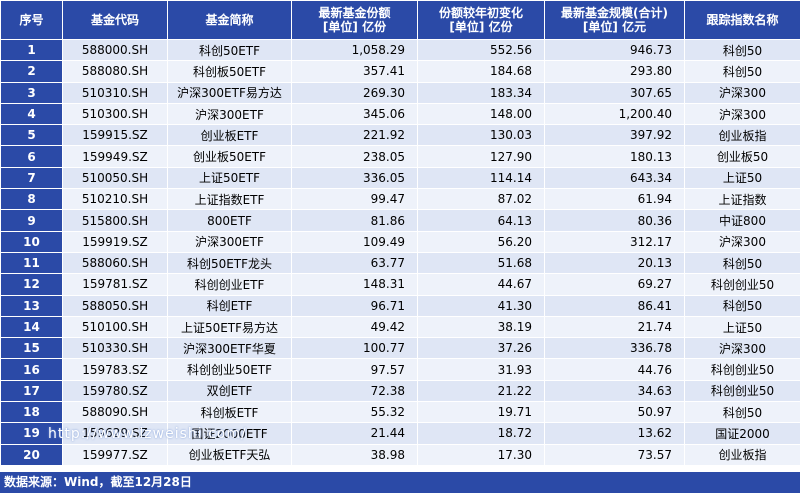 This screenshot has width=800, height=493. Describe the element at coordinates (400, 284) in the screenshot. I see `table-row: 12 159781.SZ 科创创业ETF 148.31 44.67 69.27 科创创业50` at that location.